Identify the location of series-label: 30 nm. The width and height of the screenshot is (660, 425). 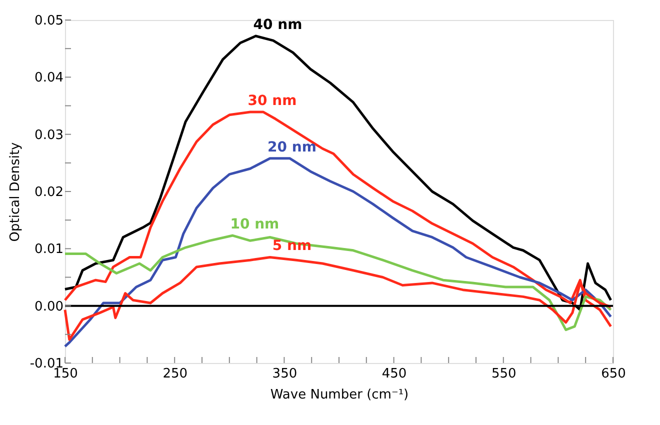
(272, 101).